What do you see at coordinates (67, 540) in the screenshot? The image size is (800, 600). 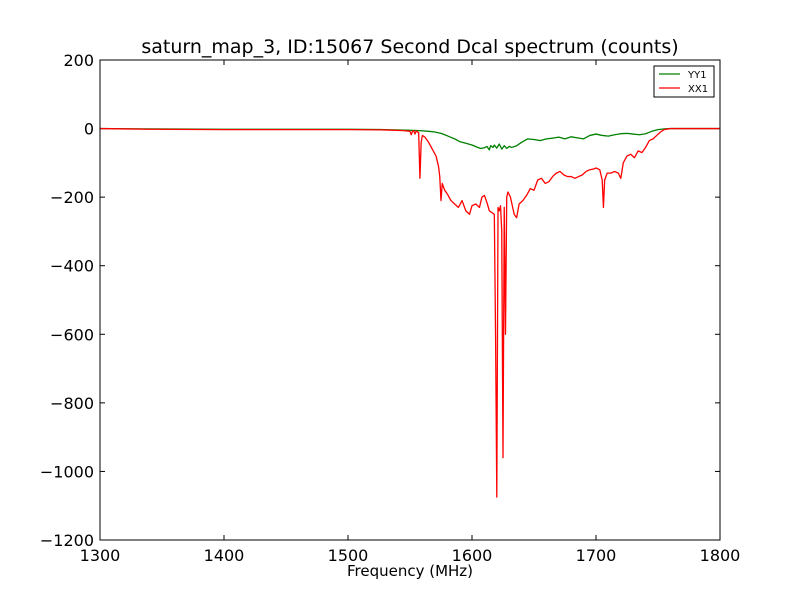 I see `y-tick-label: −1200` at bounding box center [67, 540].